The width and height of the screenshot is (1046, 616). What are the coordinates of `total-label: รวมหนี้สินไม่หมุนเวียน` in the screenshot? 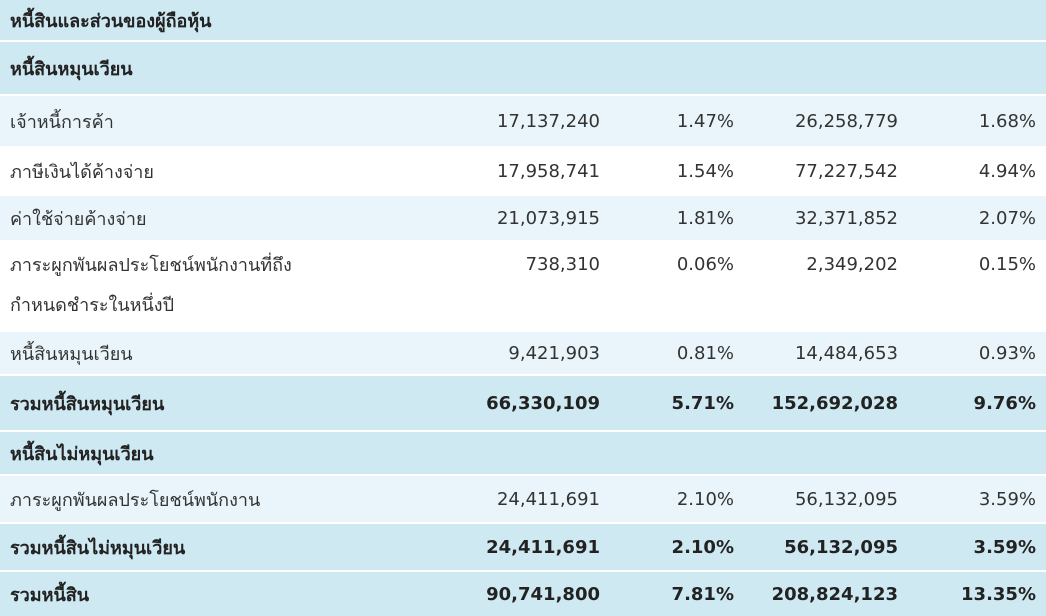 It's located at (98, 548).